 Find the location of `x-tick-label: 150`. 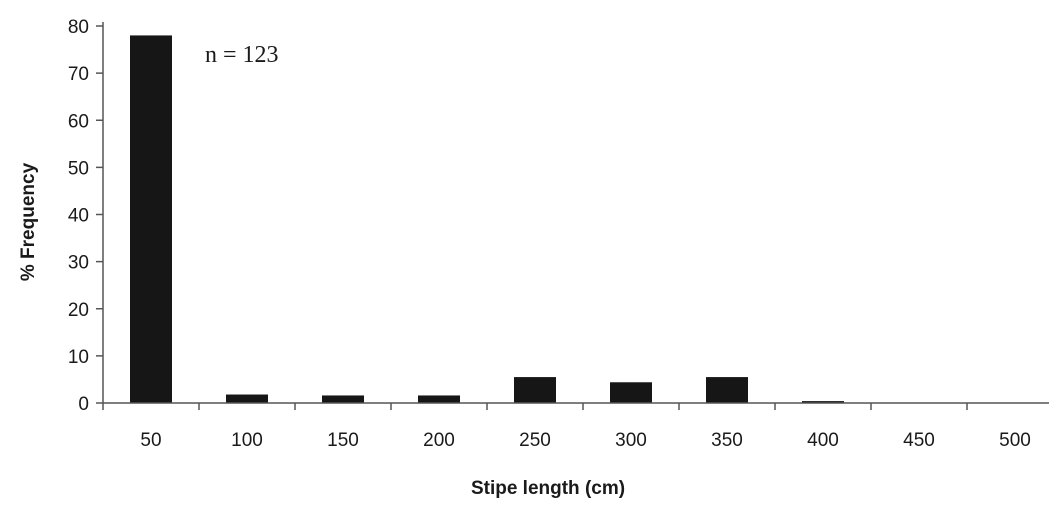

x-tick-label: 150 is located at coordinates (343, 440).